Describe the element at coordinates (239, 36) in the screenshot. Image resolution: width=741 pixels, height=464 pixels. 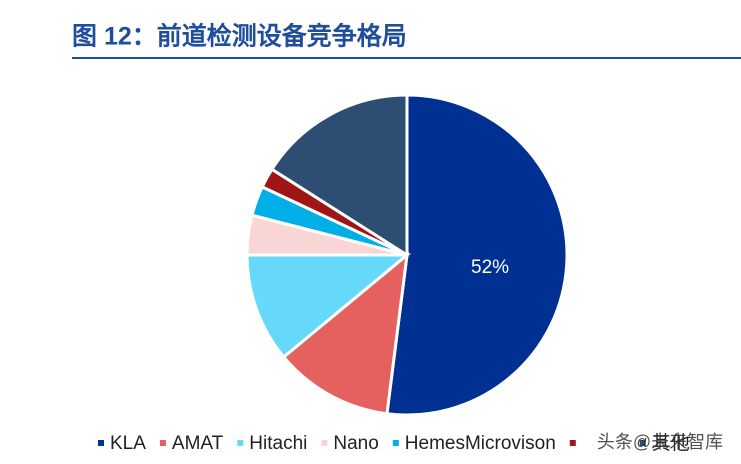
I see `chart-title: 图 12：前道检测设备竞争格局` at that location.